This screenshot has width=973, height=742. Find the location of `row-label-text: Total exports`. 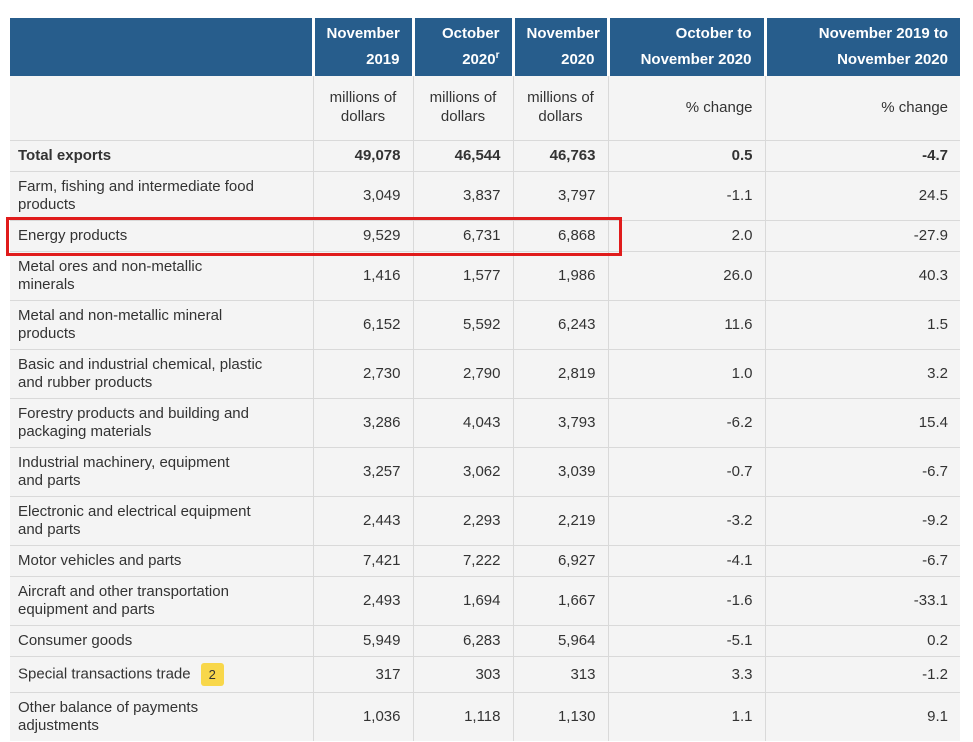

row-label-text: Total exports is located at coordinates (65, 155).